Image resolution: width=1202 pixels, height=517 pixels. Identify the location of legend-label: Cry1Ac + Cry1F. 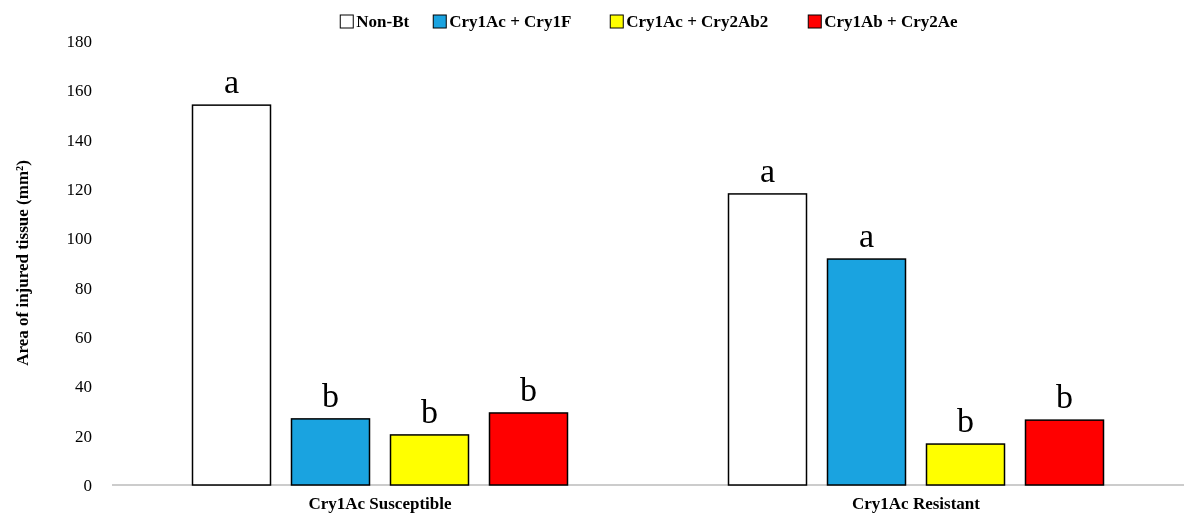
(510, 21).